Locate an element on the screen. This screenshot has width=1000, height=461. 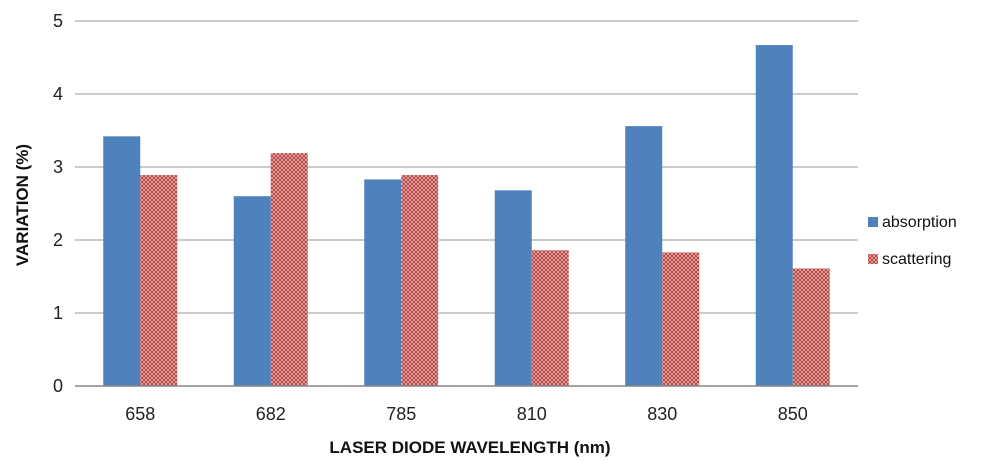
legend-swatch-absorption is located at coordinates (873, 222).